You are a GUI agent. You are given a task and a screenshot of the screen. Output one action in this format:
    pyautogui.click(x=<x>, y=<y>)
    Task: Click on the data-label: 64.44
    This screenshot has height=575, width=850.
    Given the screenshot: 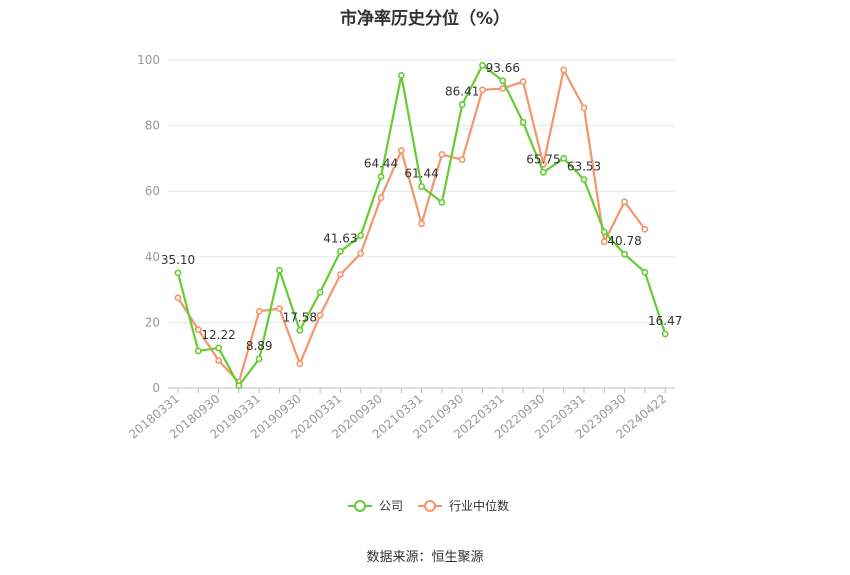 What is the action you would take?
    pyautogui.click(x=381, y=164)
    